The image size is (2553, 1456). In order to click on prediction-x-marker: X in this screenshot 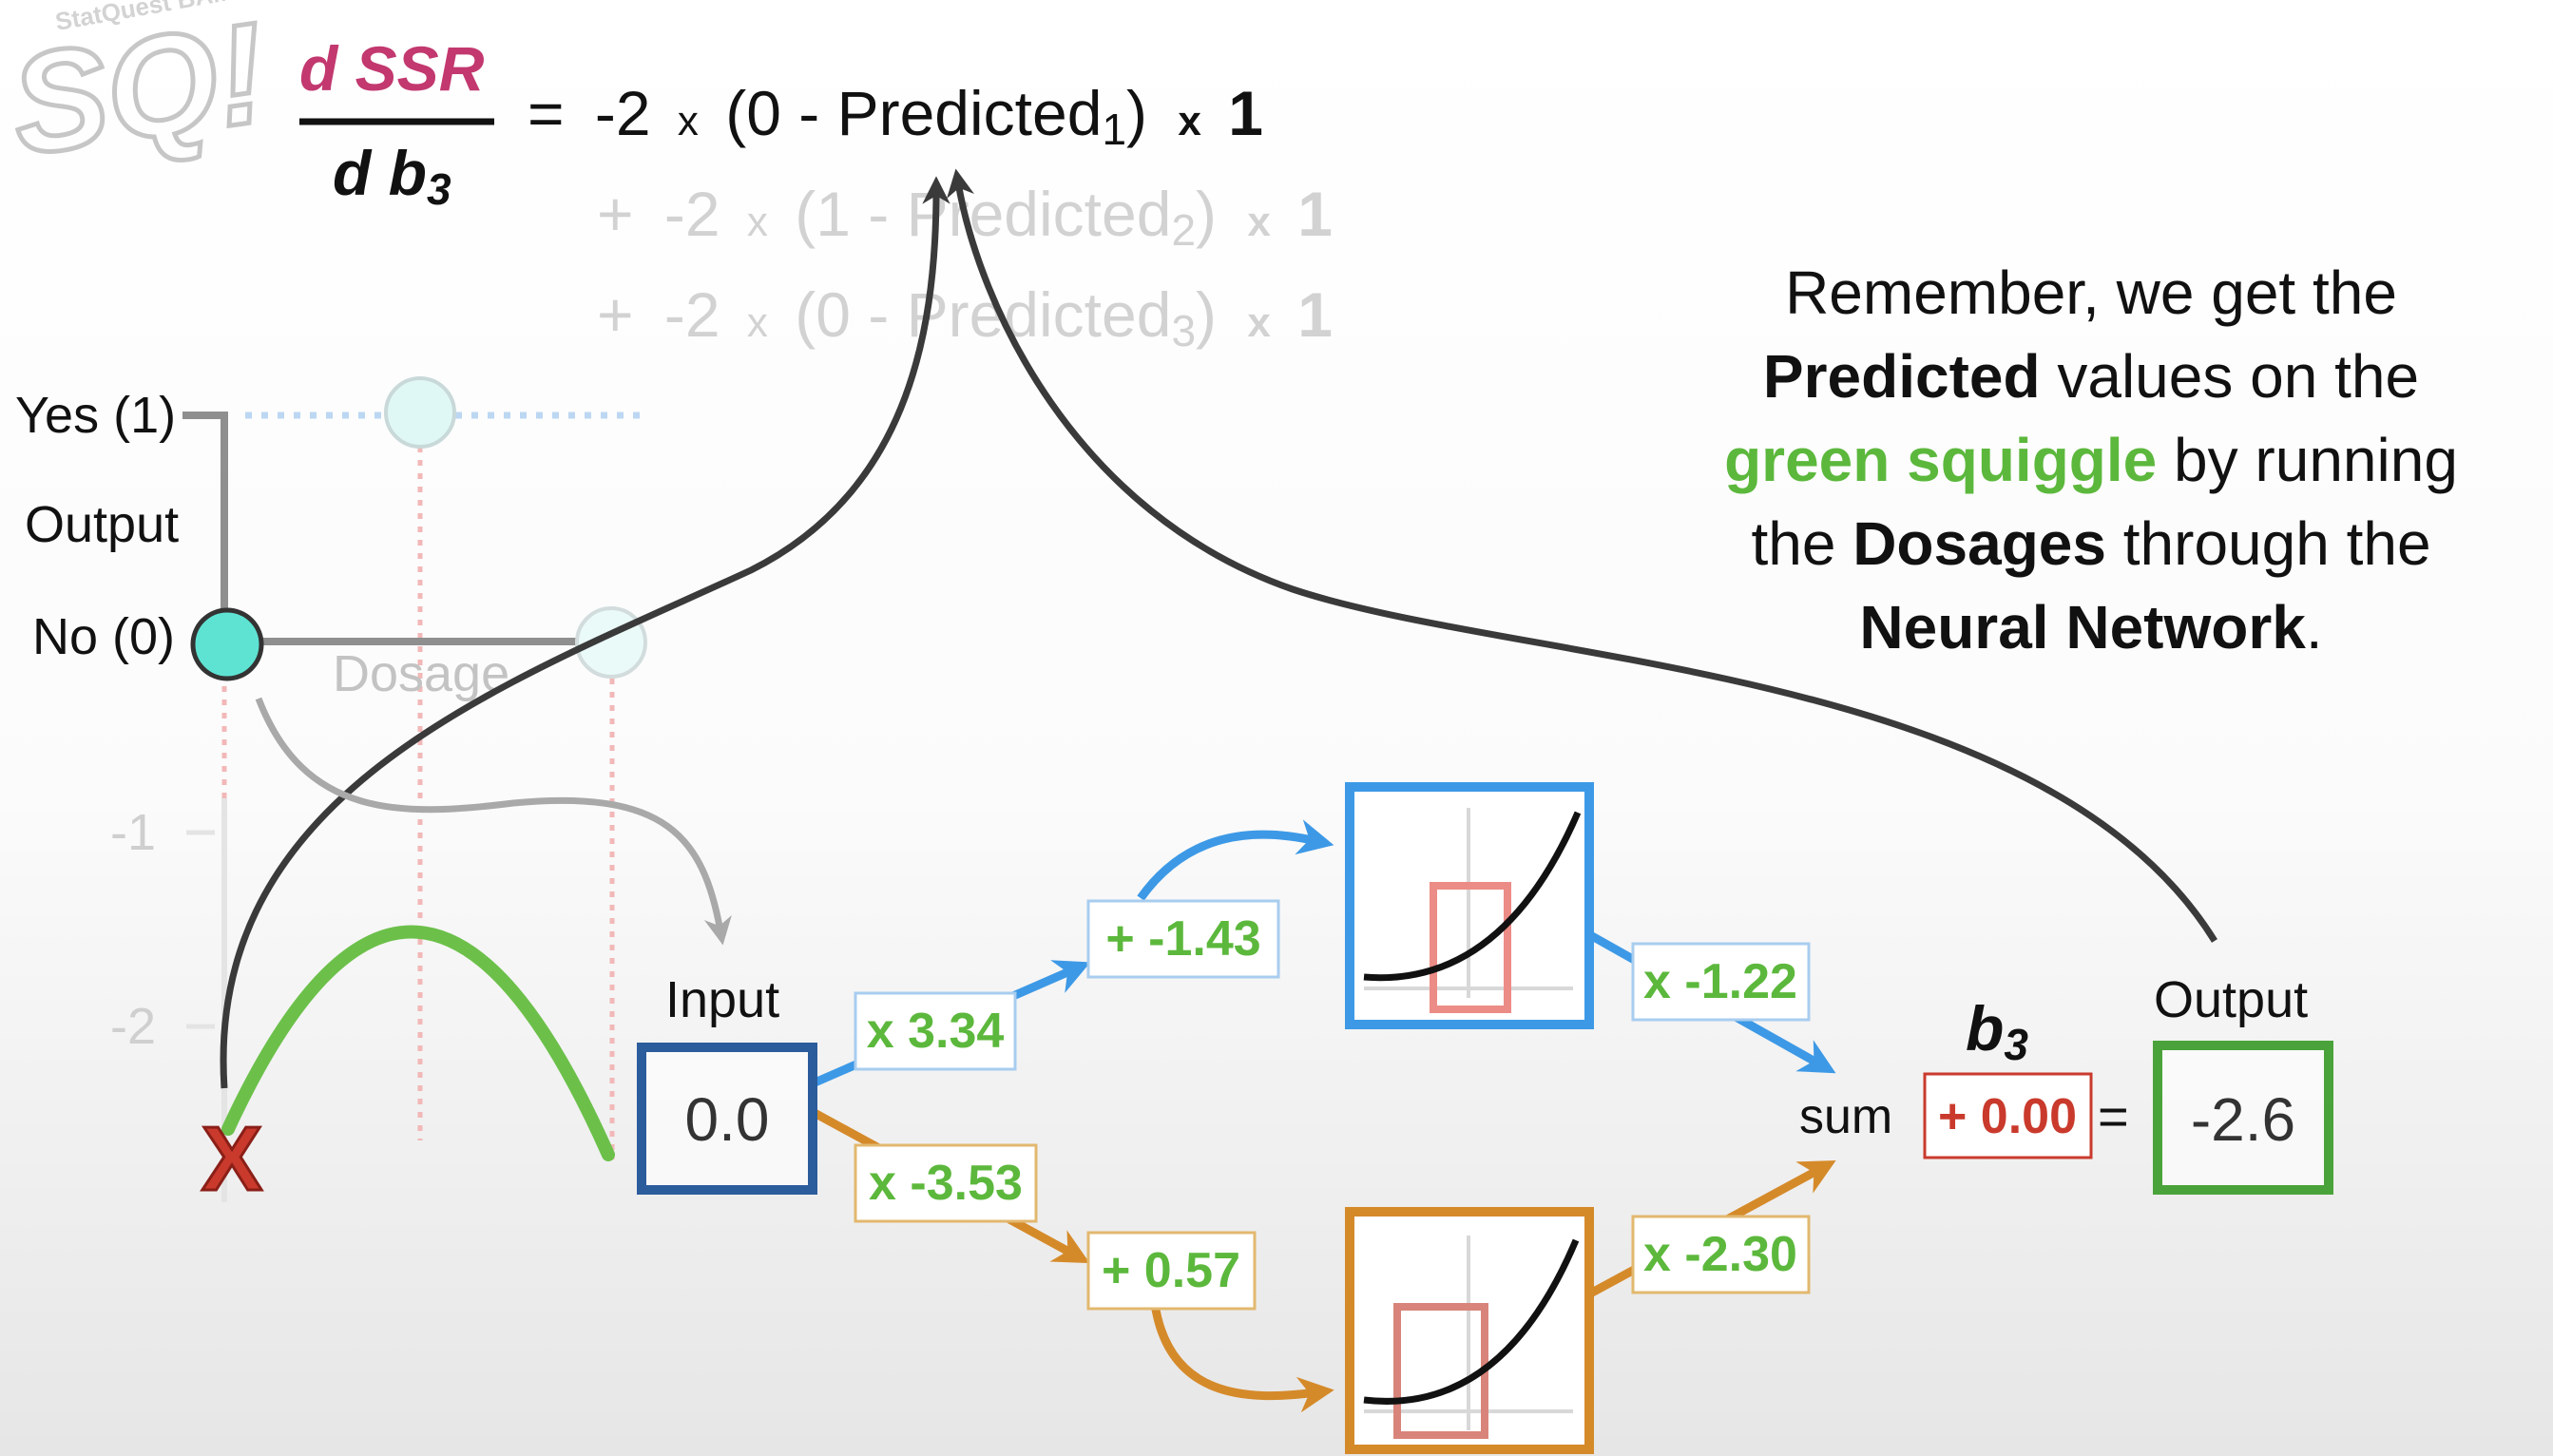, I will do `click(232, 1159)`.